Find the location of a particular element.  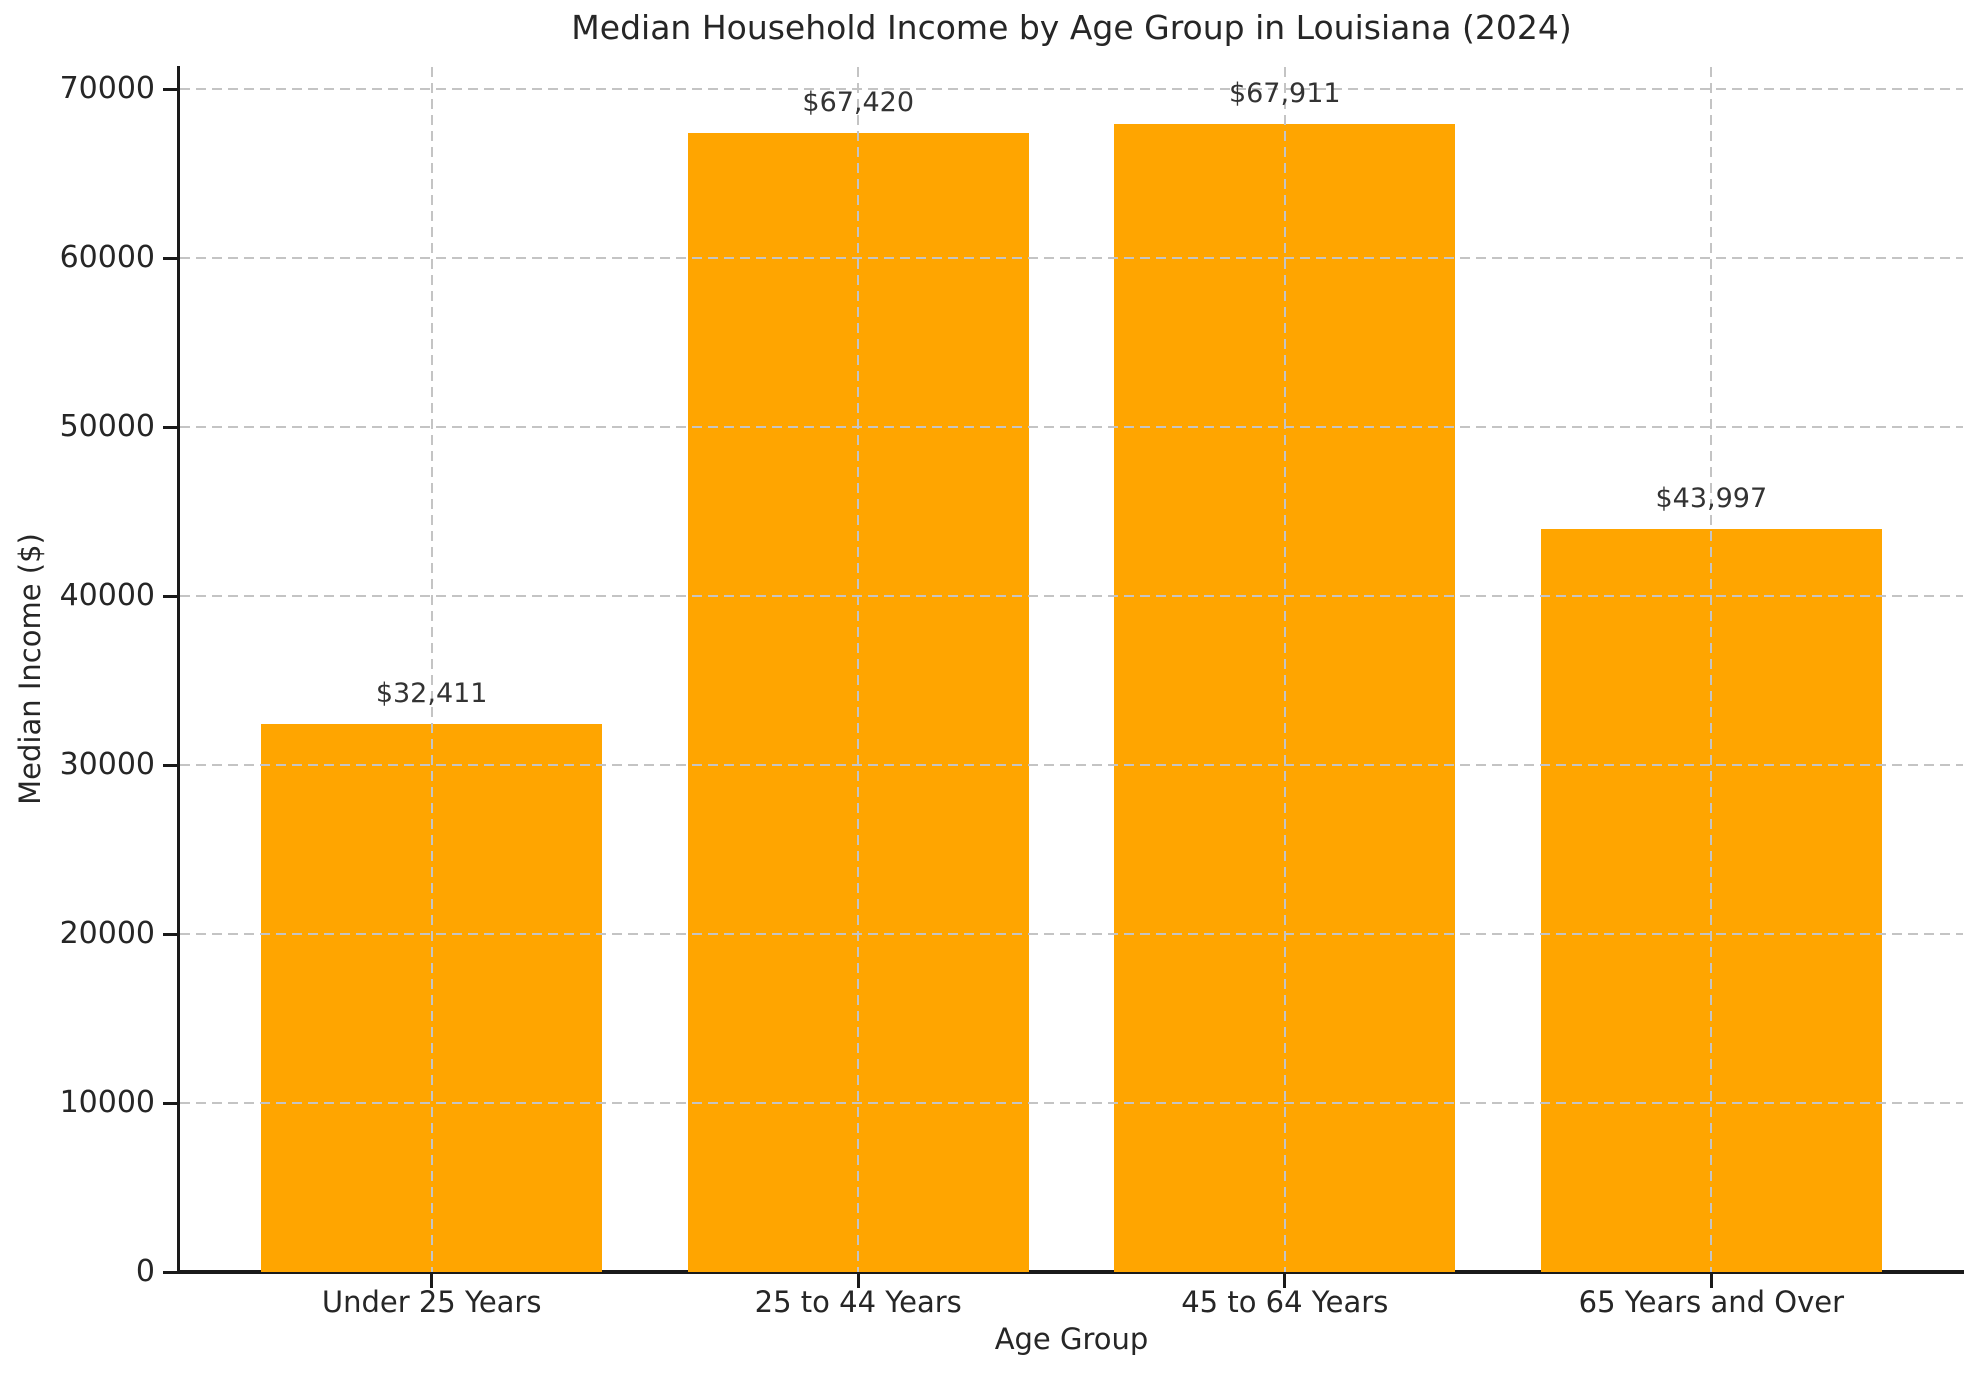

y-axis-spine is located at coordinates (178, 670).